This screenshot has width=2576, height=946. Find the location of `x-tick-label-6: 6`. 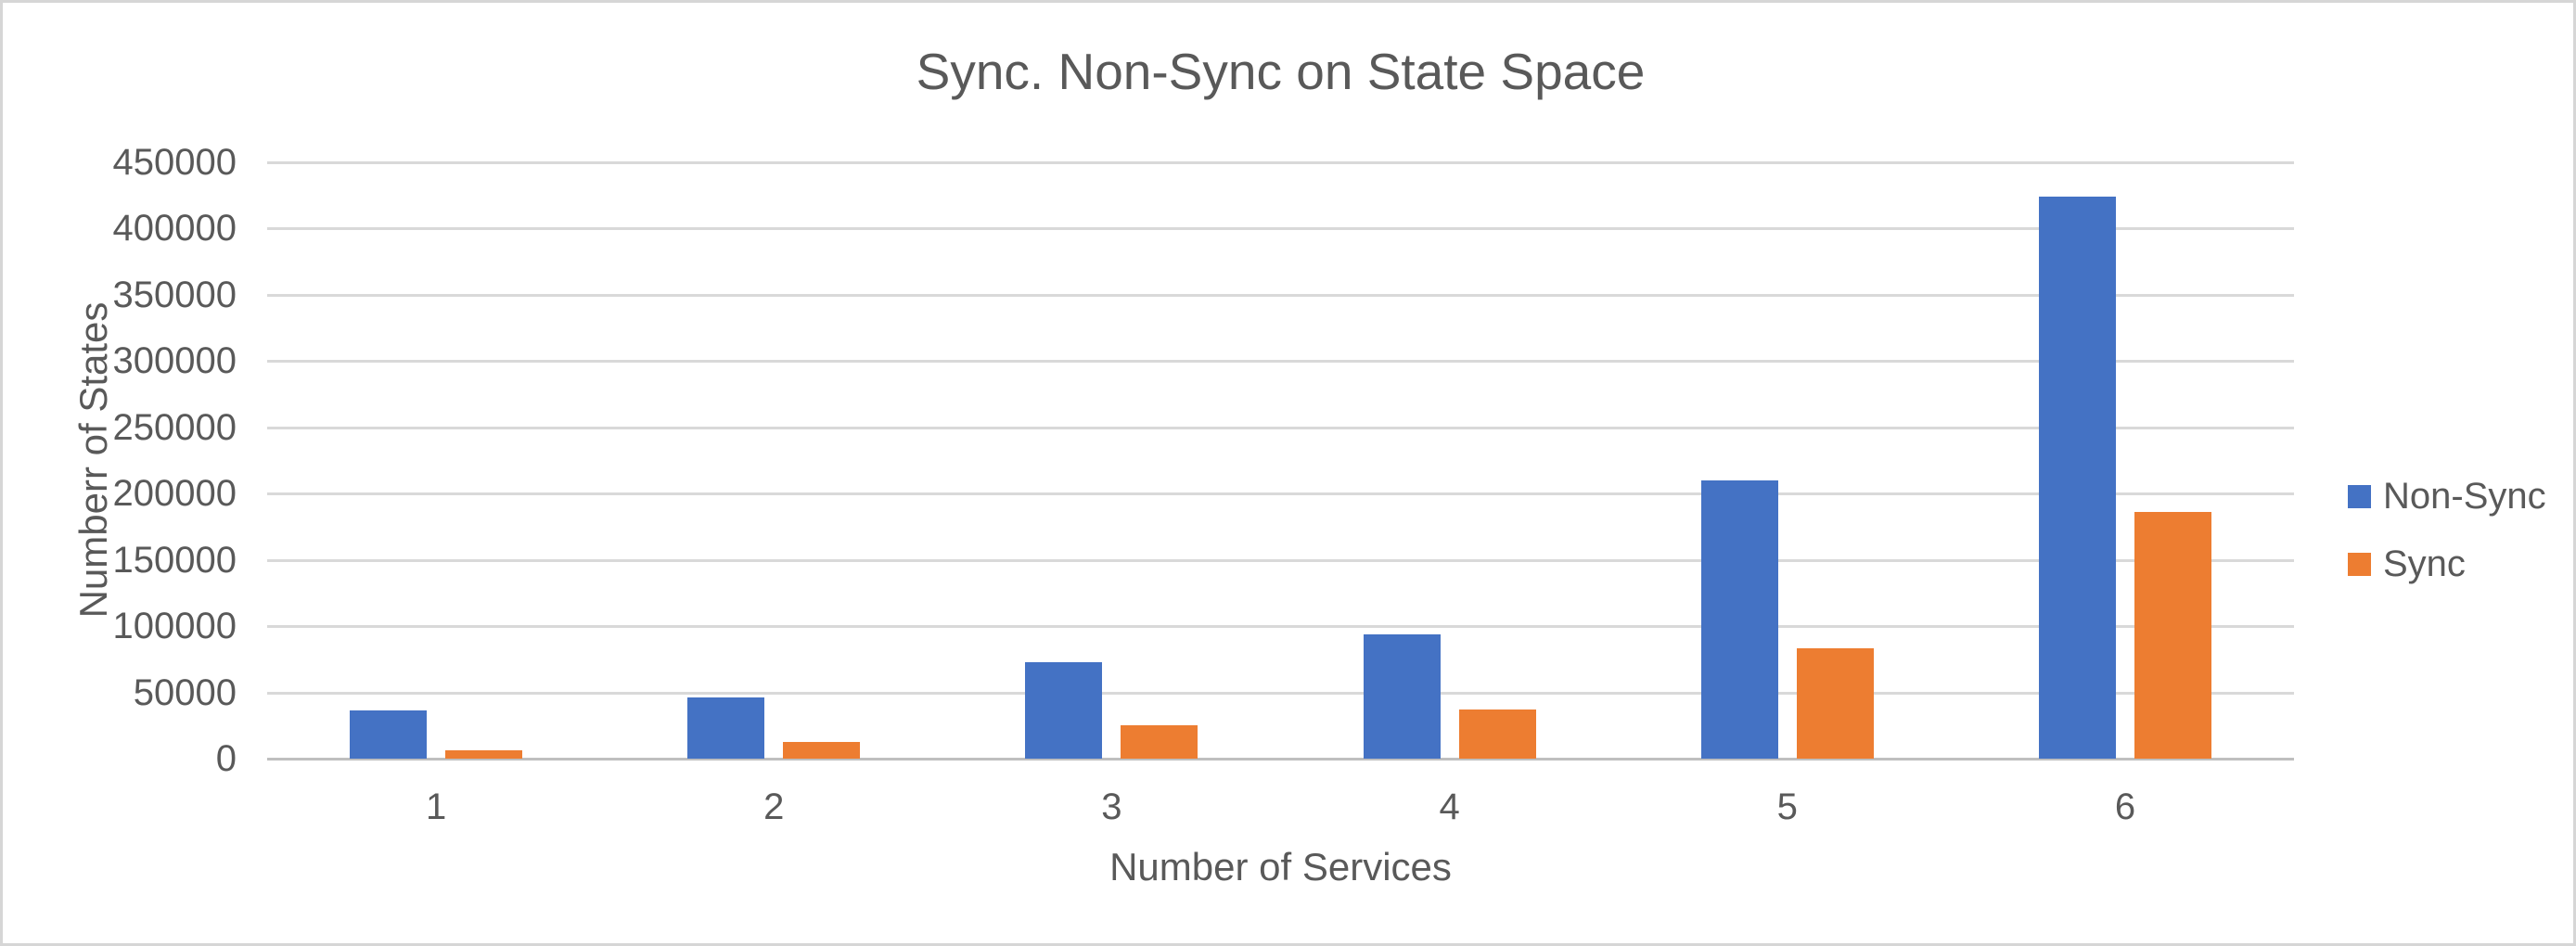

x-tick-label-6: 6 is located at coordinates (2125, 807).